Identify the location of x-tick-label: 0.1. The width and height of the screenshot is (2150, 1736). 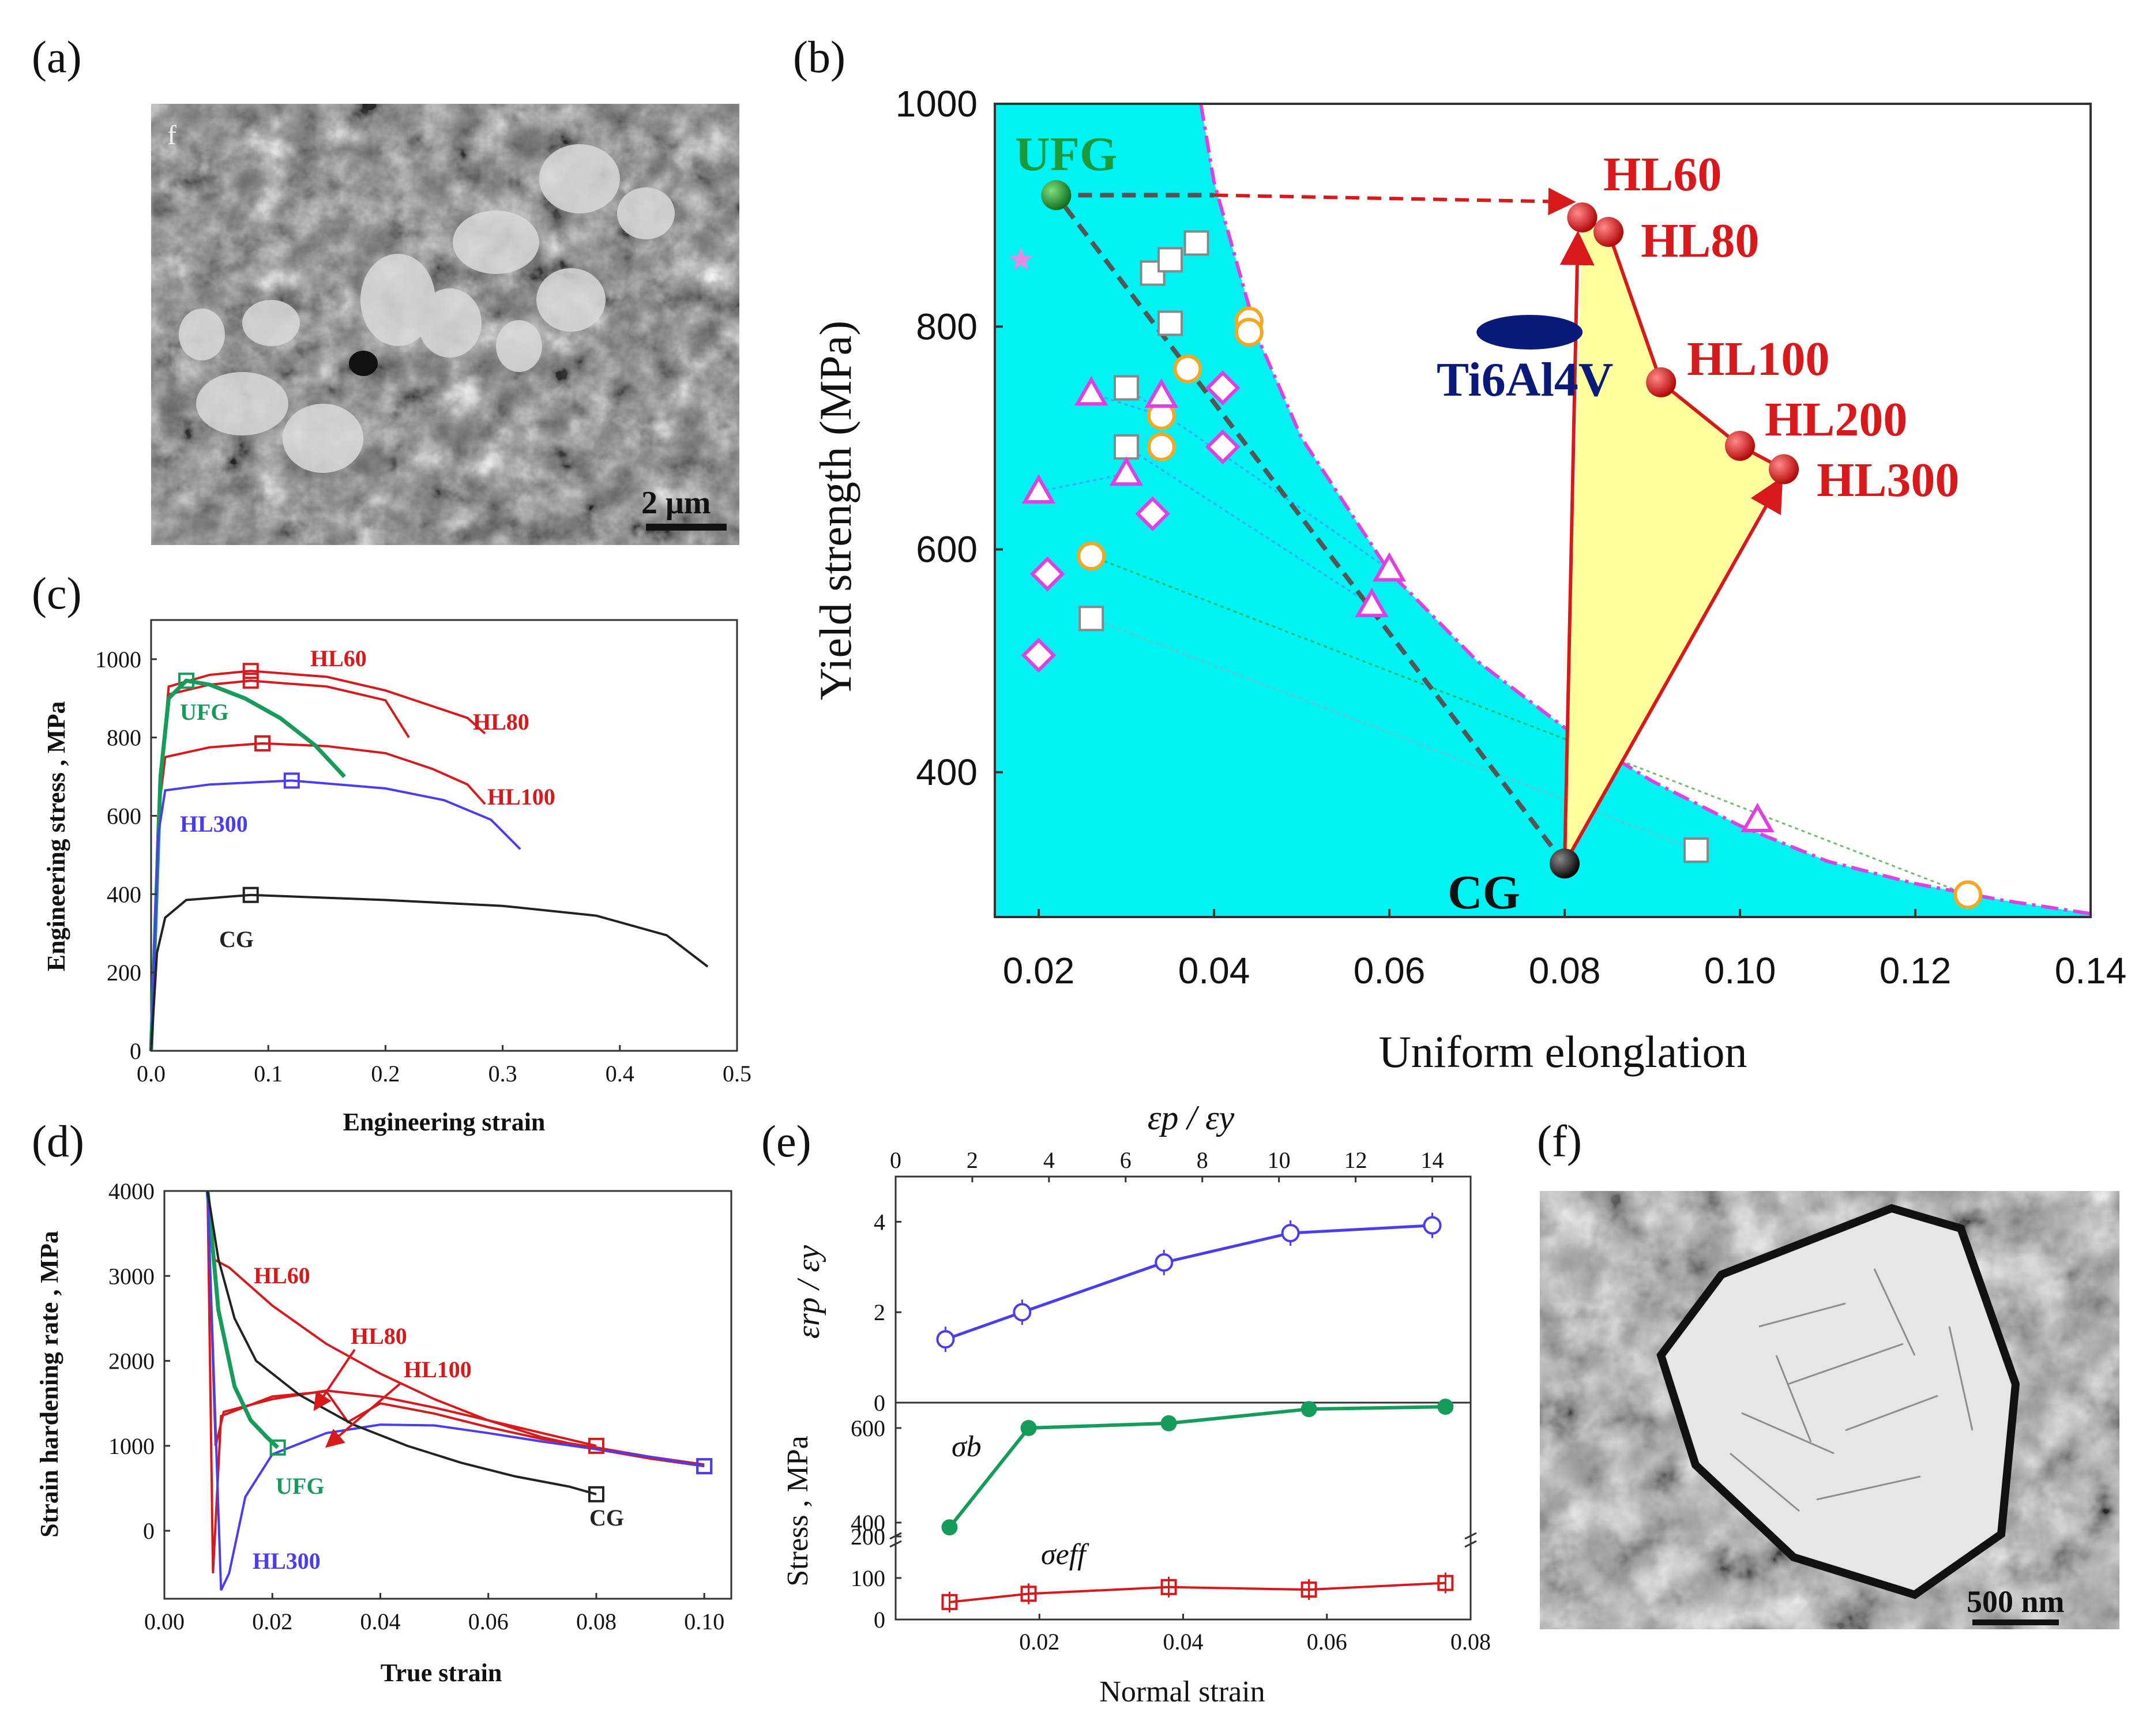
(268, 1074).